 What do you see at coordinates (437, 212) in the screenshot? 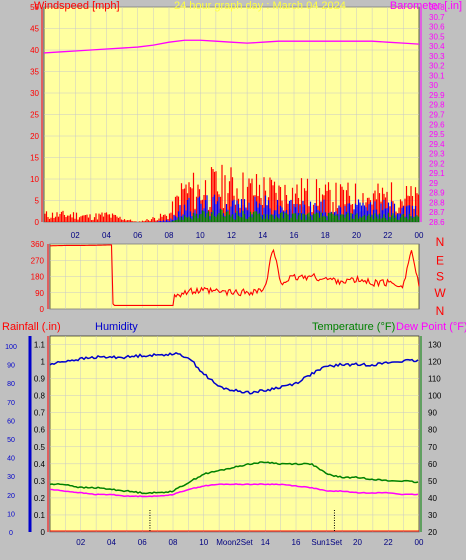
I see `baro-y-tick-label: 28.7` at bounding box center [437, 212].